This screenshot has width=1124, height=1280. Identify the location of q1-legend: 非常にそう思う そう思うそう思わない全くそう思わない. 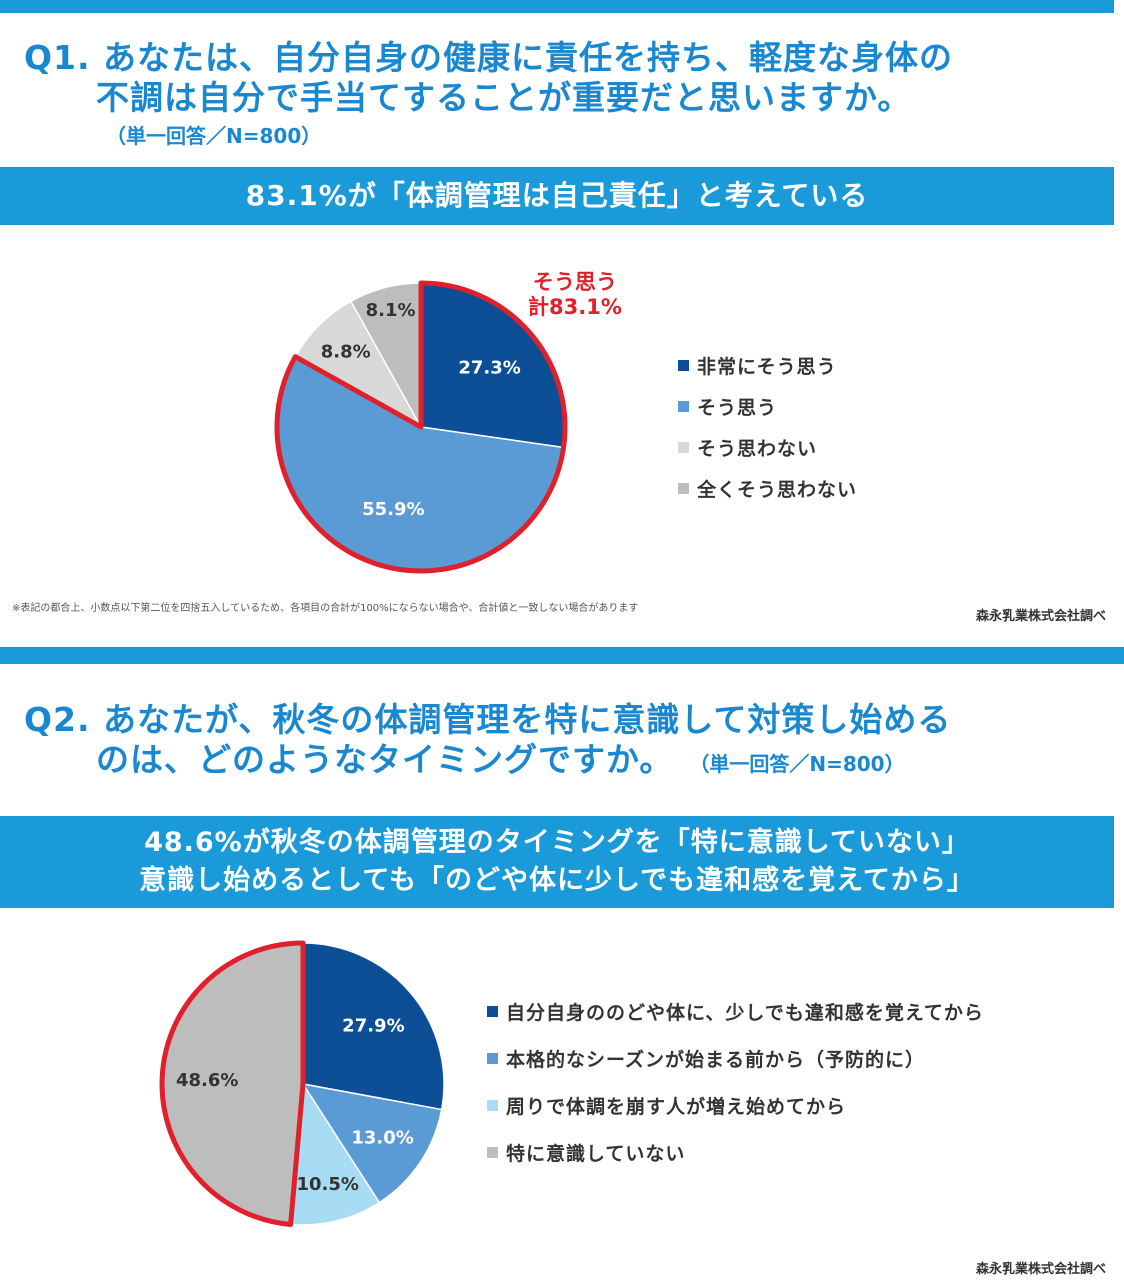
(767, 434).